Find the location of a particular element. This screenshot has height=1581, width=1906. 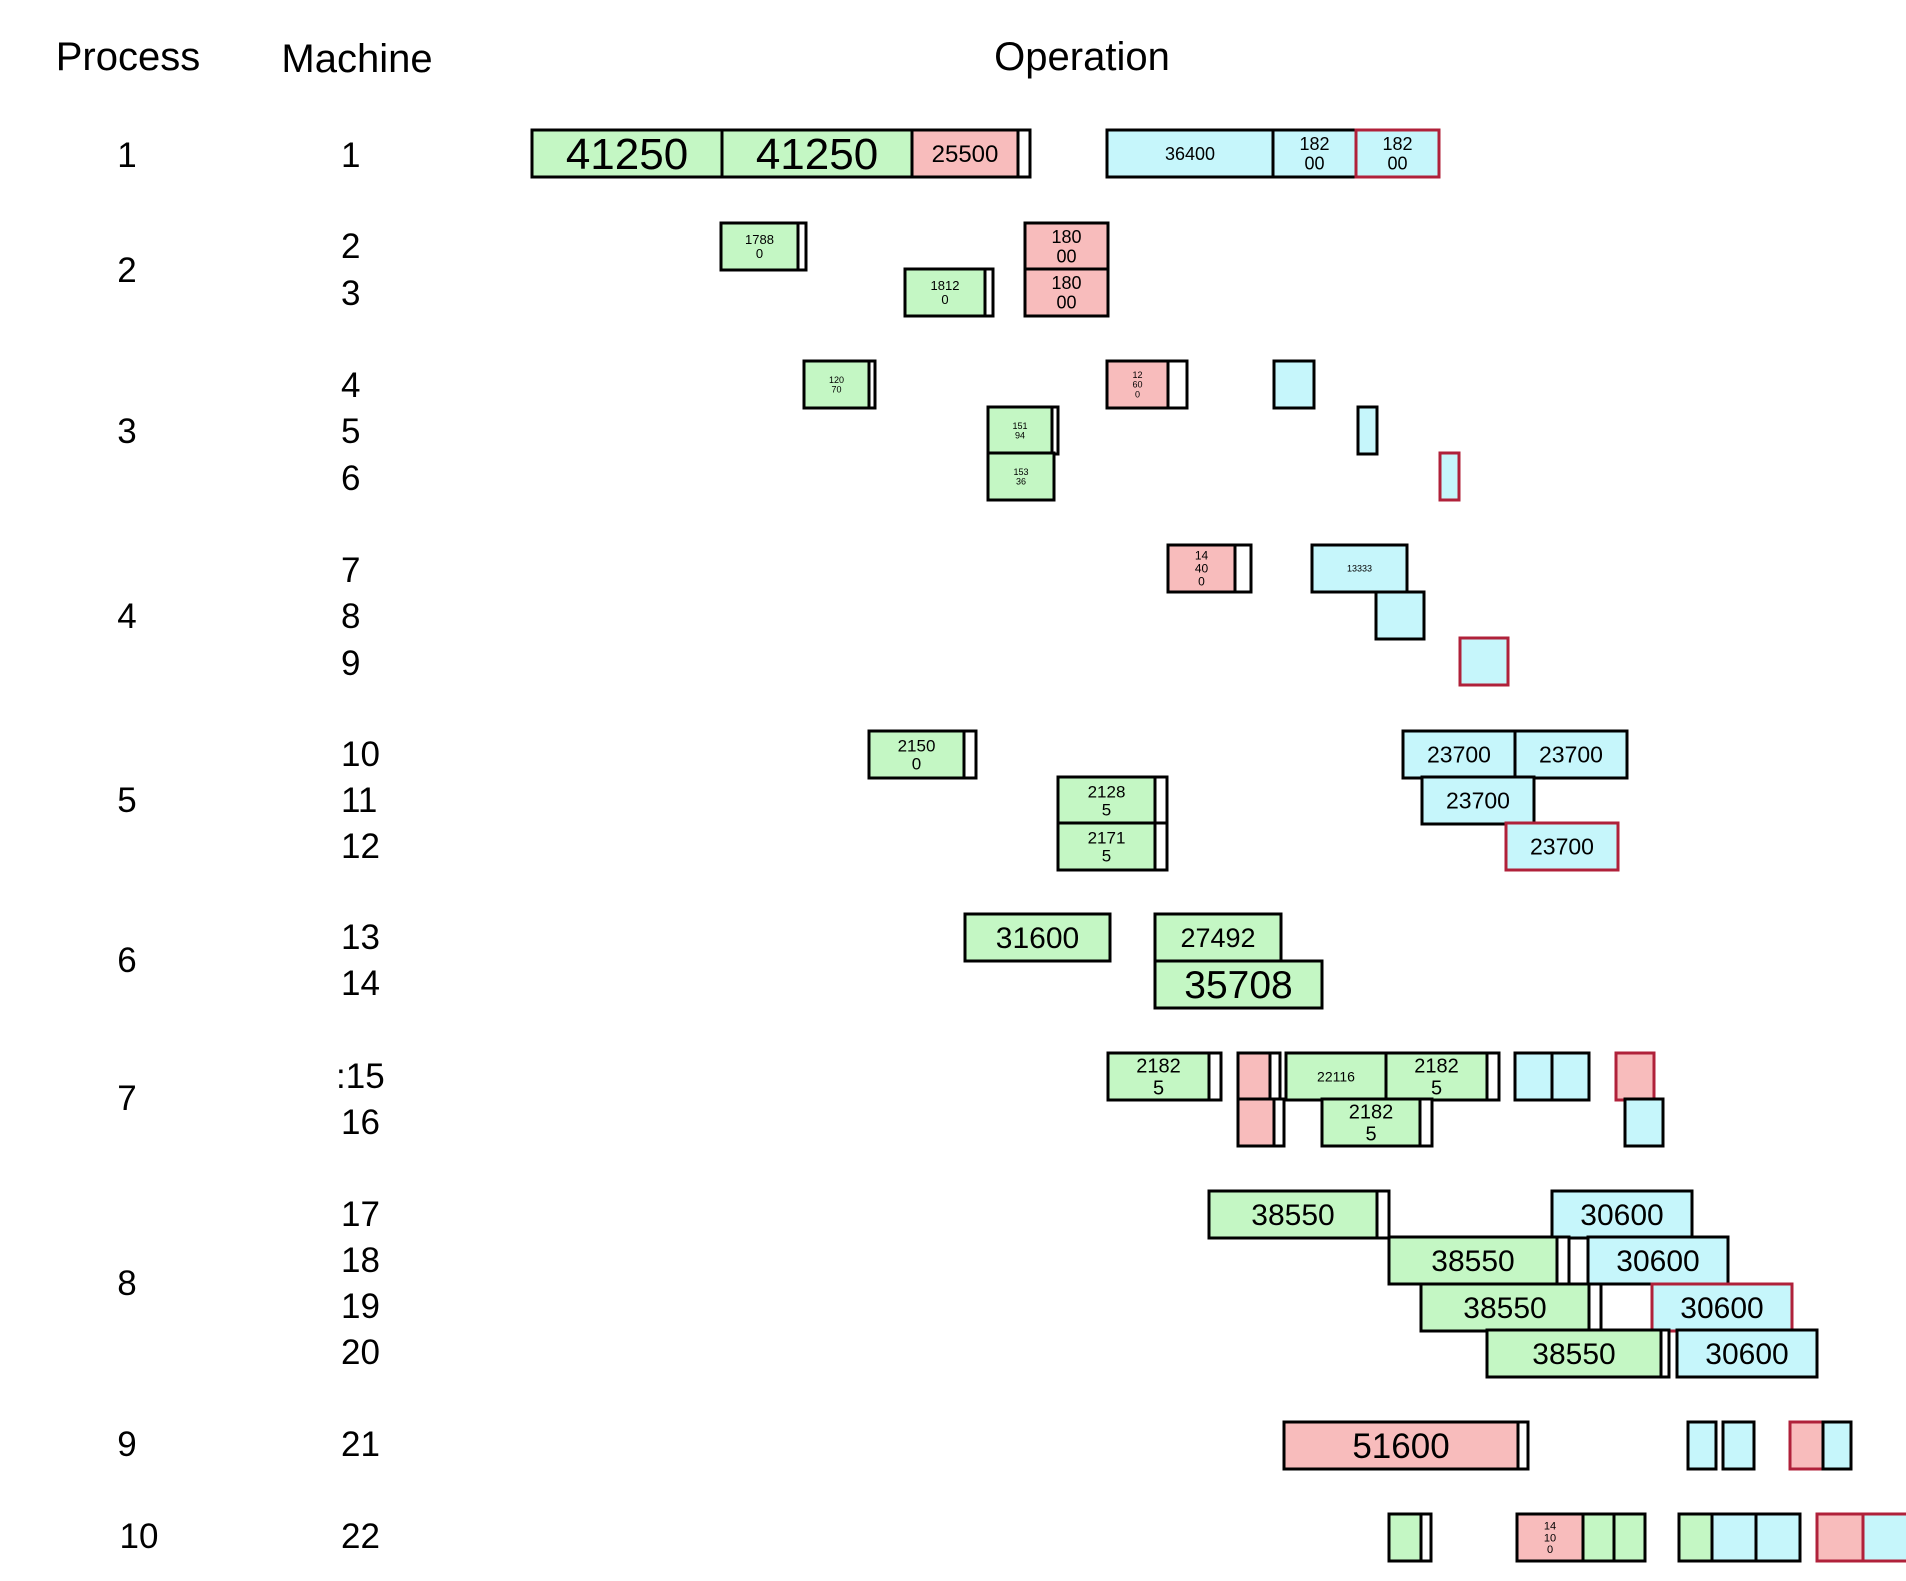

machine-header: Machine is located at coordinates (356, 59).